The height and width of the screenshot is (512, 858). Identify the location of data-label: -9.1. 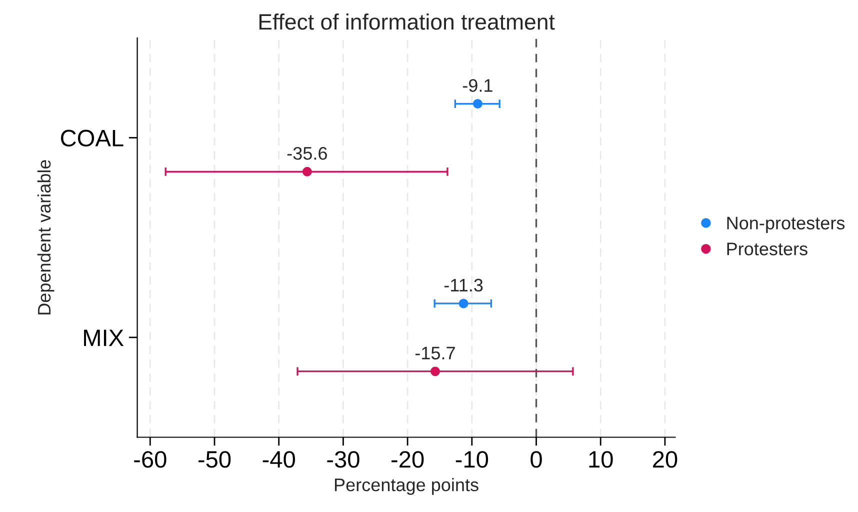
(477, 85).